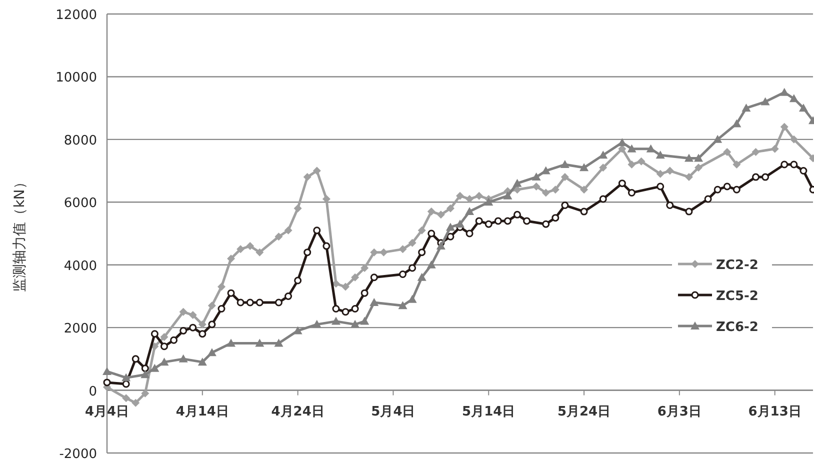 This screenshot has width=814, height=461. What do you see at coordinates (584, 412) in the screenshot?
I see `x-tick-label: 5月24日` at bounding box center [584, 412].